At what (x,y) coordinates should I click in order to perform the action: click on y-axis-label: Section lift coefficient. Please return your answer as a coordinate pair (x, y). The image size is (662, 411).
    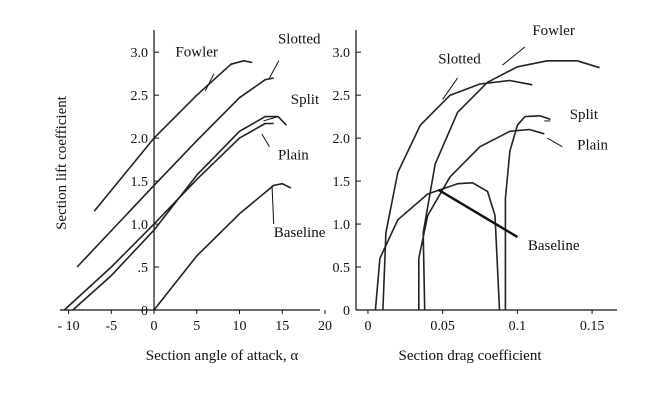
    Looking at the image, I should click on (62, 162).